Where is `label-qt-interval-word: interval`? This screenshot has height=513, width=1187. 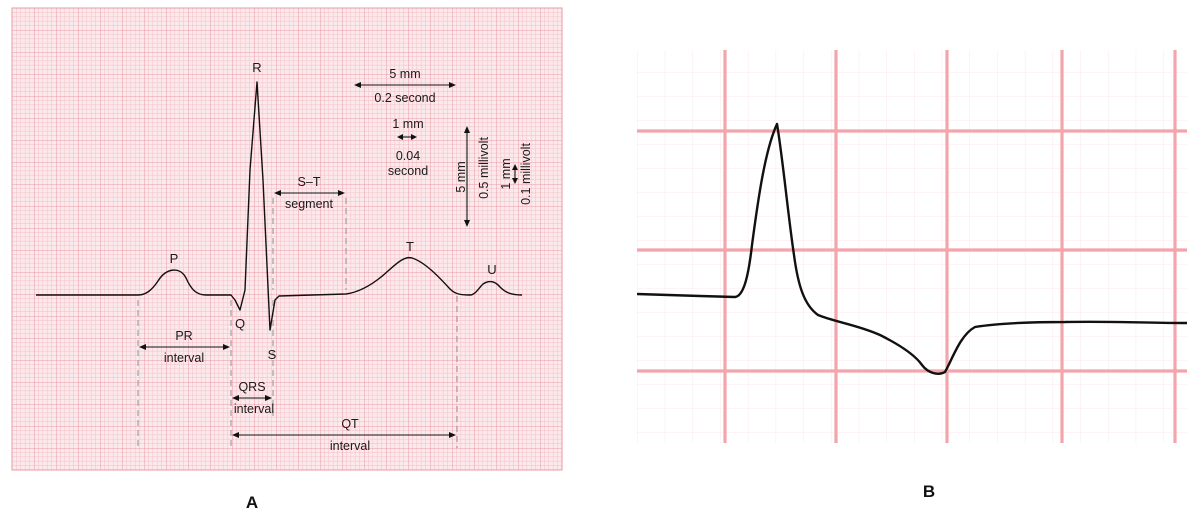 label-qt-interval-word: interval is located at coordinates (350, 446).